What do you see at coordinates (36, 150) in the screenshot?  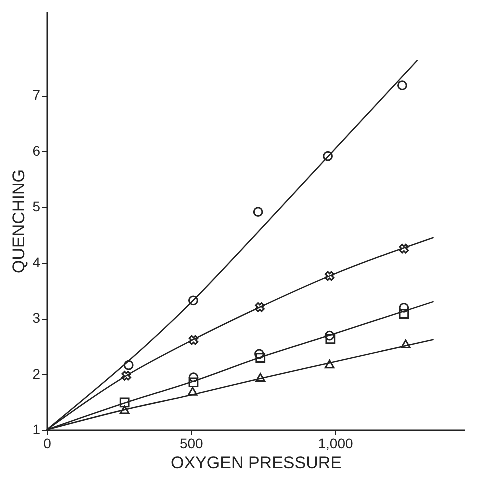 I see `y-tick-label: 6` at bounding box center [36, 150].